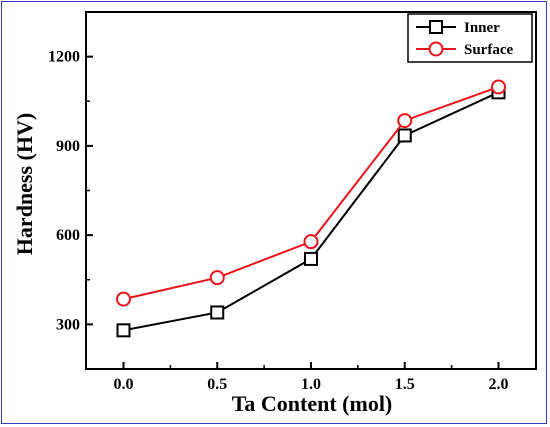 The width and height of the screenshot is (550, 427). What do you see at coordinates (482, 28) in the screenshot?
I see `legend-inner-label: Inner` at bounding box center [482, 28].